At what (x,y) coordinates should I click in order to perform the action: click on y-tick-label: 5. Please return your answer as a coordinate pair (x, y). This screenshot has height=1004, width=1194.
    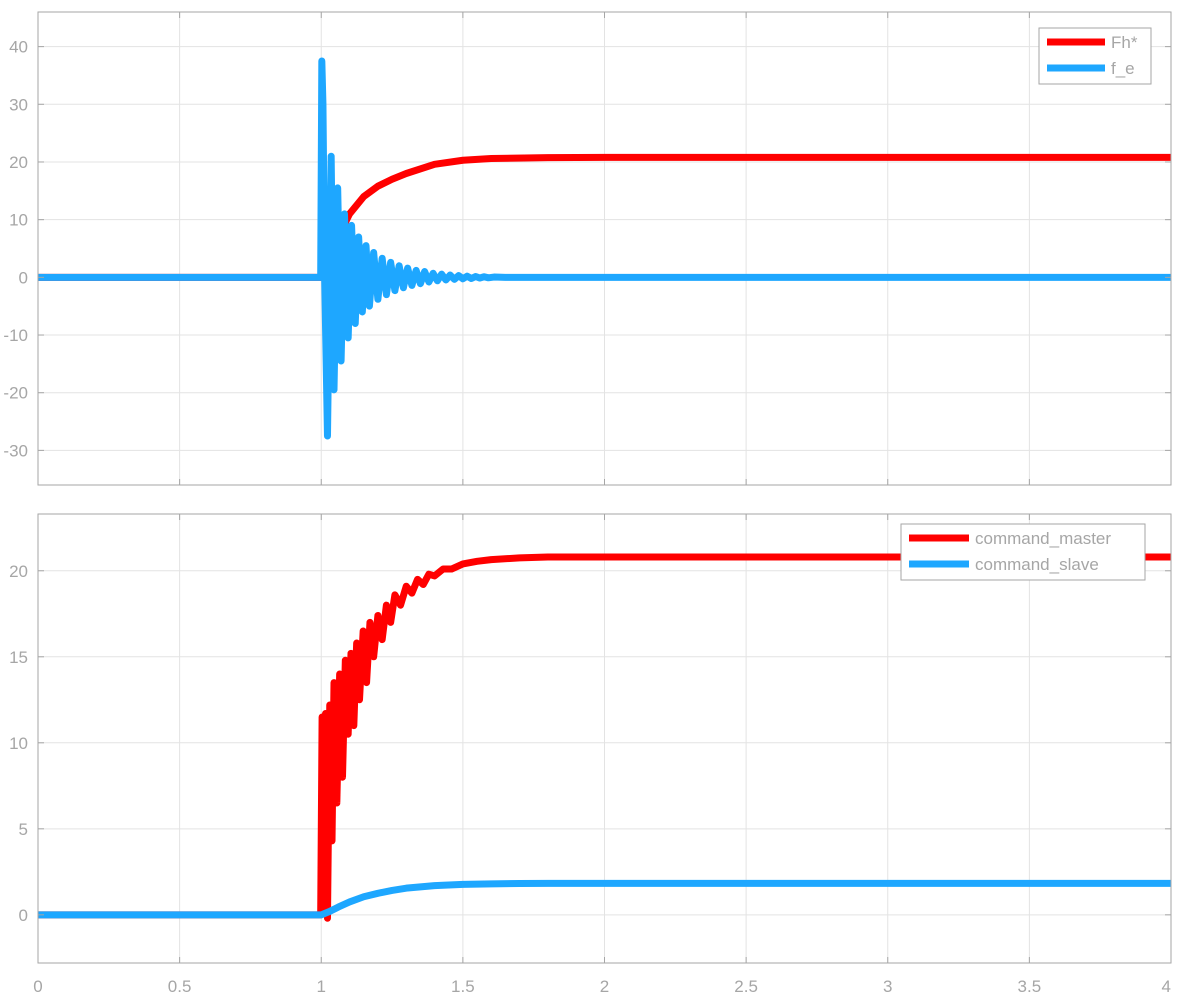
    Looking at the image, I should click on (23, 829).